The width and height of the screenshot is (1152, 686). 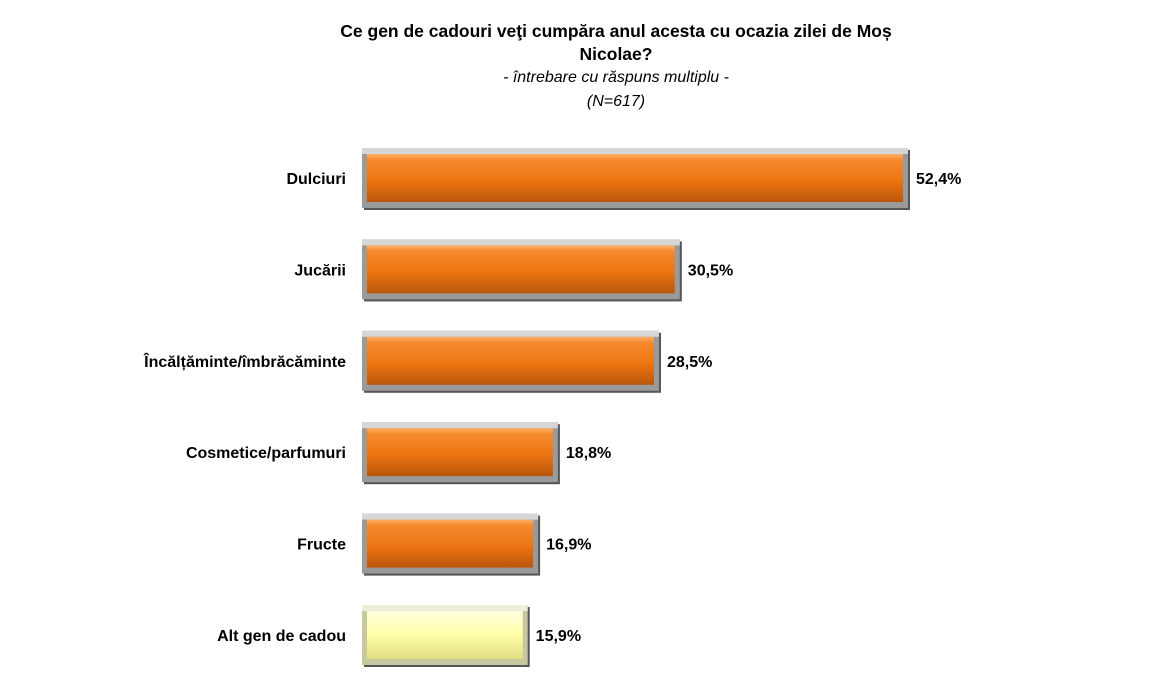 I want to click on category-label: Fructe, so click(x=321, y=545).